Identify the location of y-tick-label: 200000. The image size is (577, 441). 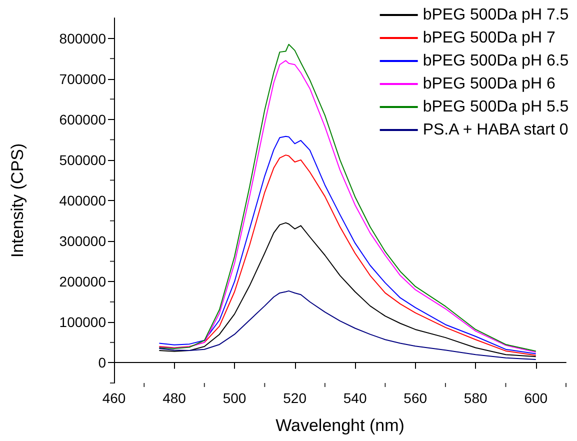
(82, 282).